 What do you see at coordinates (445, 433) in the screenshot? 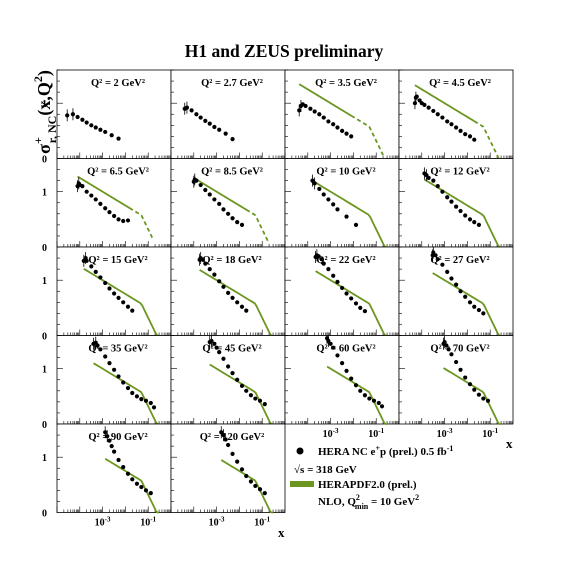
I see `x-tick-label: 10⁻³` at bounding box center [445, 433].